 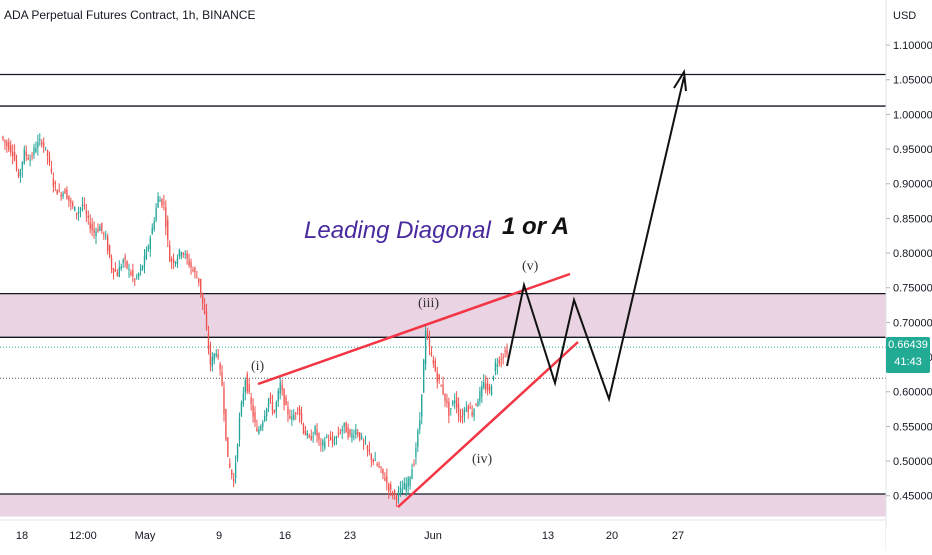 What do you see at coordinates (285, 536) in the screenshot?
I see `x-tick-label: 16` at bounding box center [285, 536].